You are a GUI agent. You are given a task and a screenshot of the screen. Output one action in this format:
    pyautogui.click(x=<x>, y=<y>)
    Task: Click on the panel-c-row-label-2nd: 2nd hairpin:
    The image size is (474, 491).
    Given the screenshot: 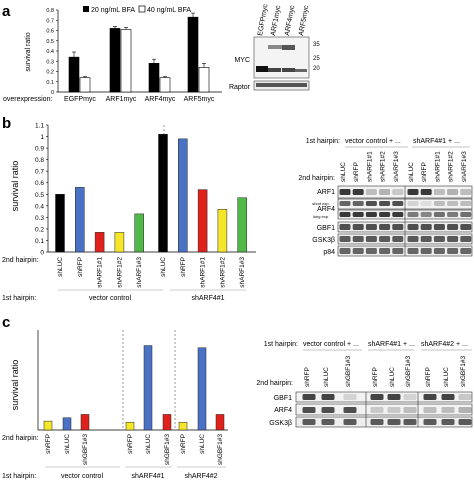 What is the action you would take?
    pyautogui.click(x=20, y=438)
    